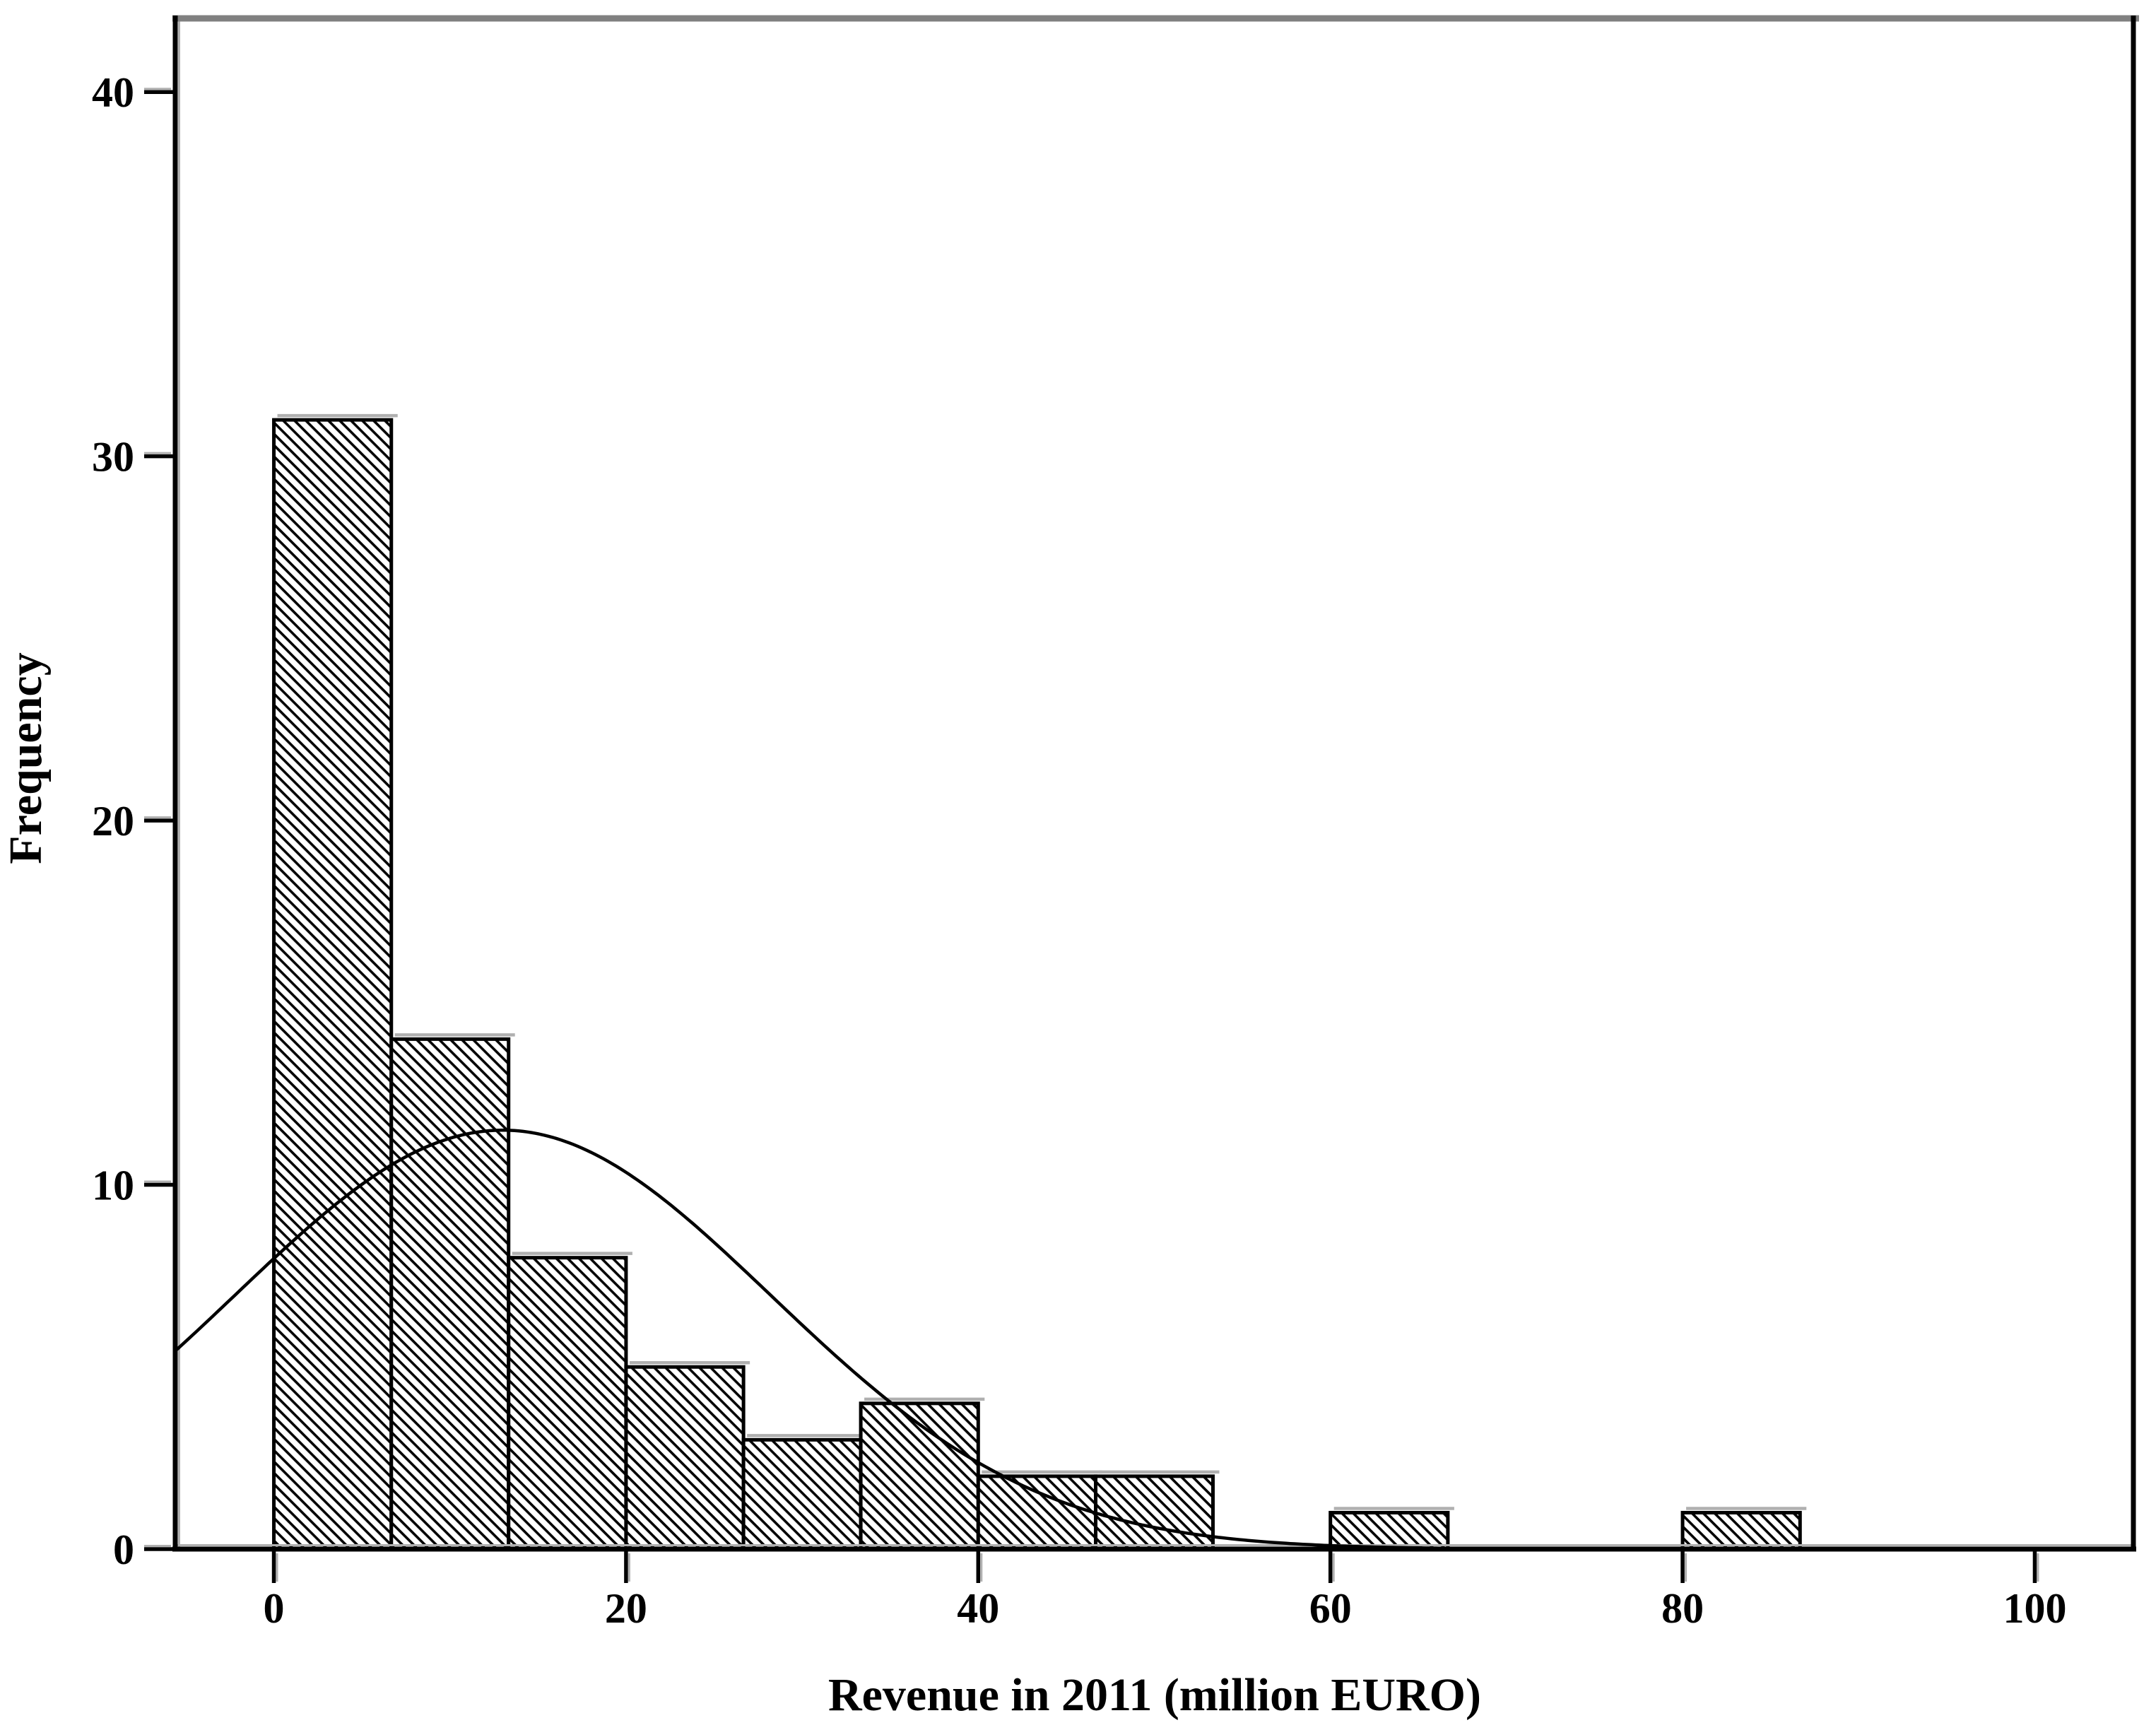 This screenshot has height=1730, width=2156. What do you see at coordinates (123, 1549) in the screenshot?
I see `y-tick-label: 0` at bounding box center [123, 1549].